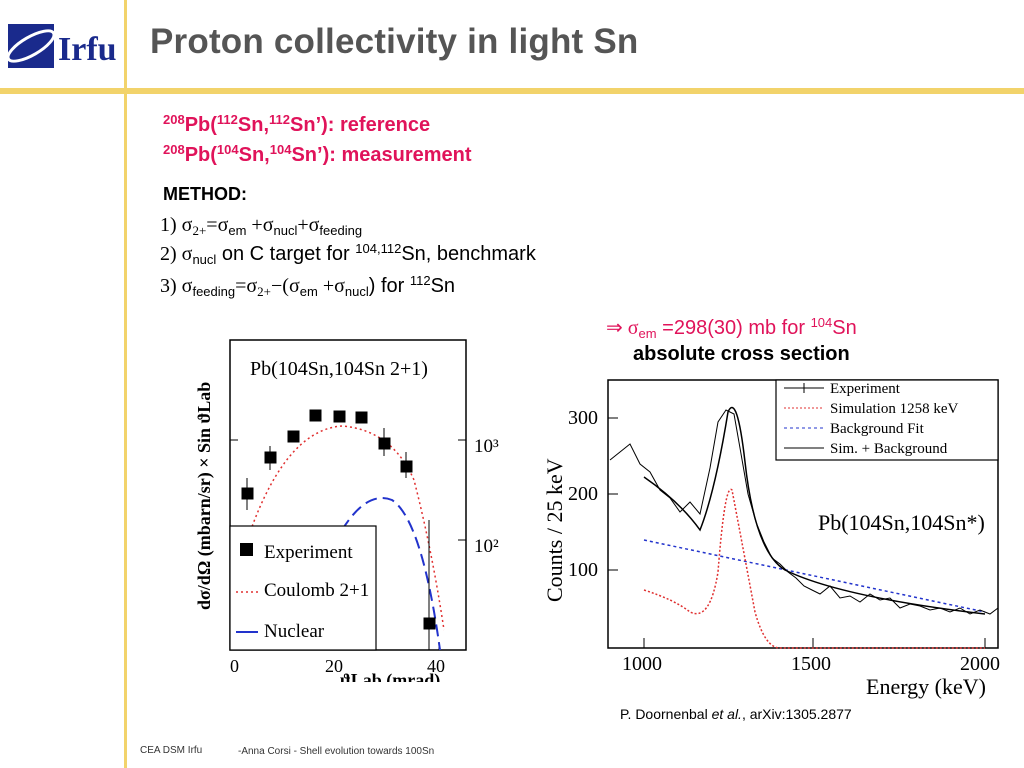 The height and width of the screenshot is (768, 1024). Describe the element at coordinates (583, 494) in the screenshot. I see `ytick-200: 200` at that location.